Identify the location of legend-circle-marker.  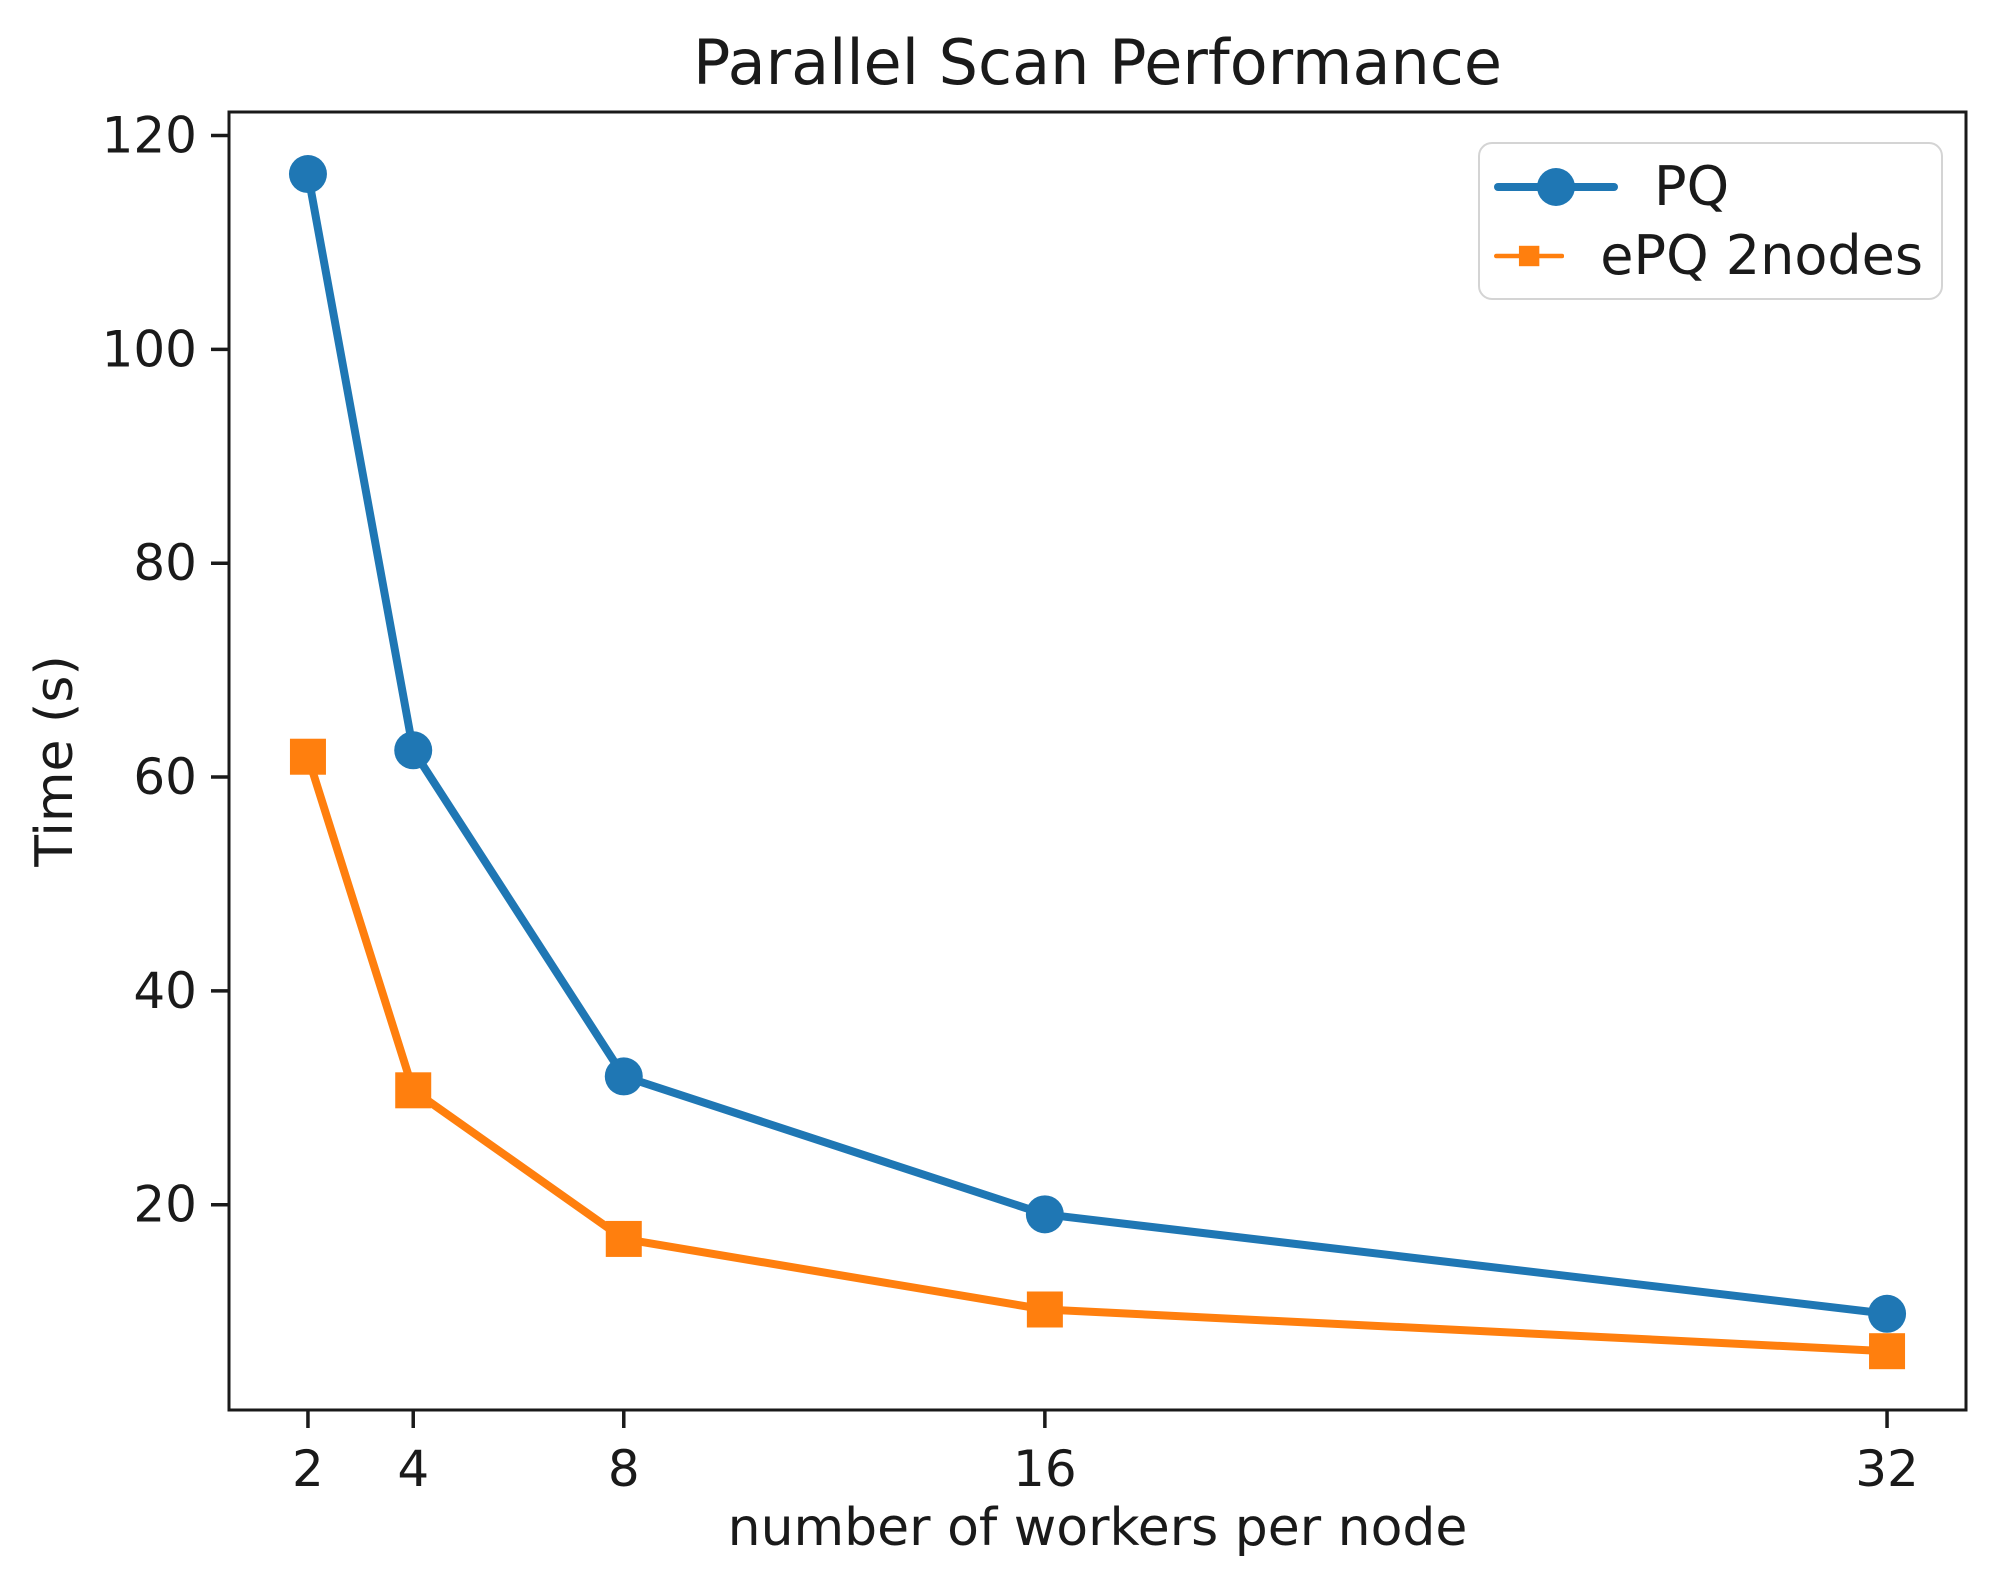
(1556, 186).